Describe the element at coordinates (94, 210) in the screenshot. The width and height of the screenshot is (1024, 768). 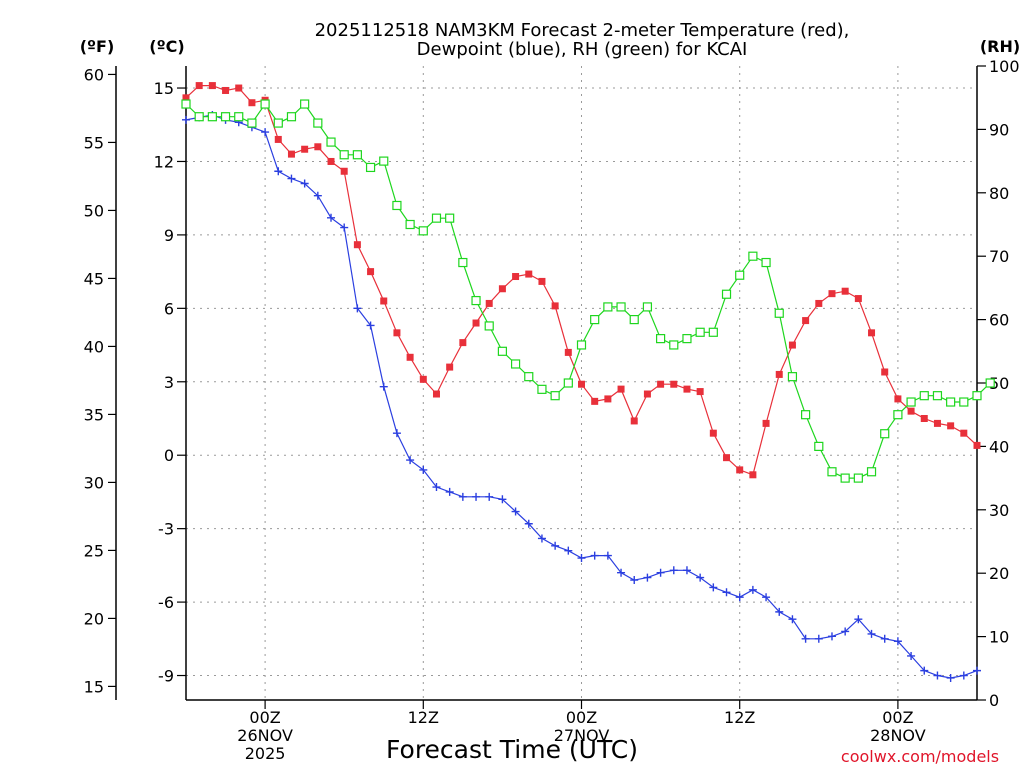
I see `fahrenheit-tick-label: 50` at that location.